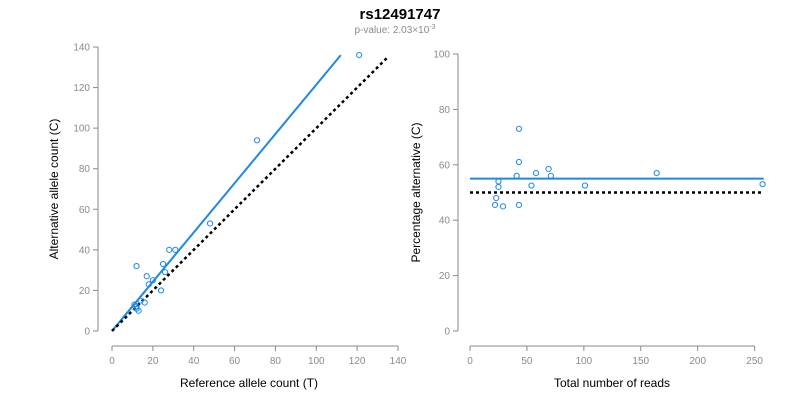  I want to click on chart-title: rs12491747, so click(400, 14).